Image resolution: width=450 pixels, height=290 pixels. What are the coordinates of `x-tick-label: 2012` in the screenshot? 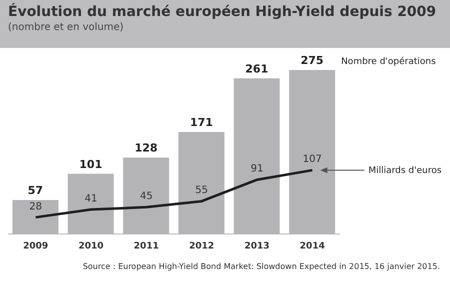 It's located at (201, 246).